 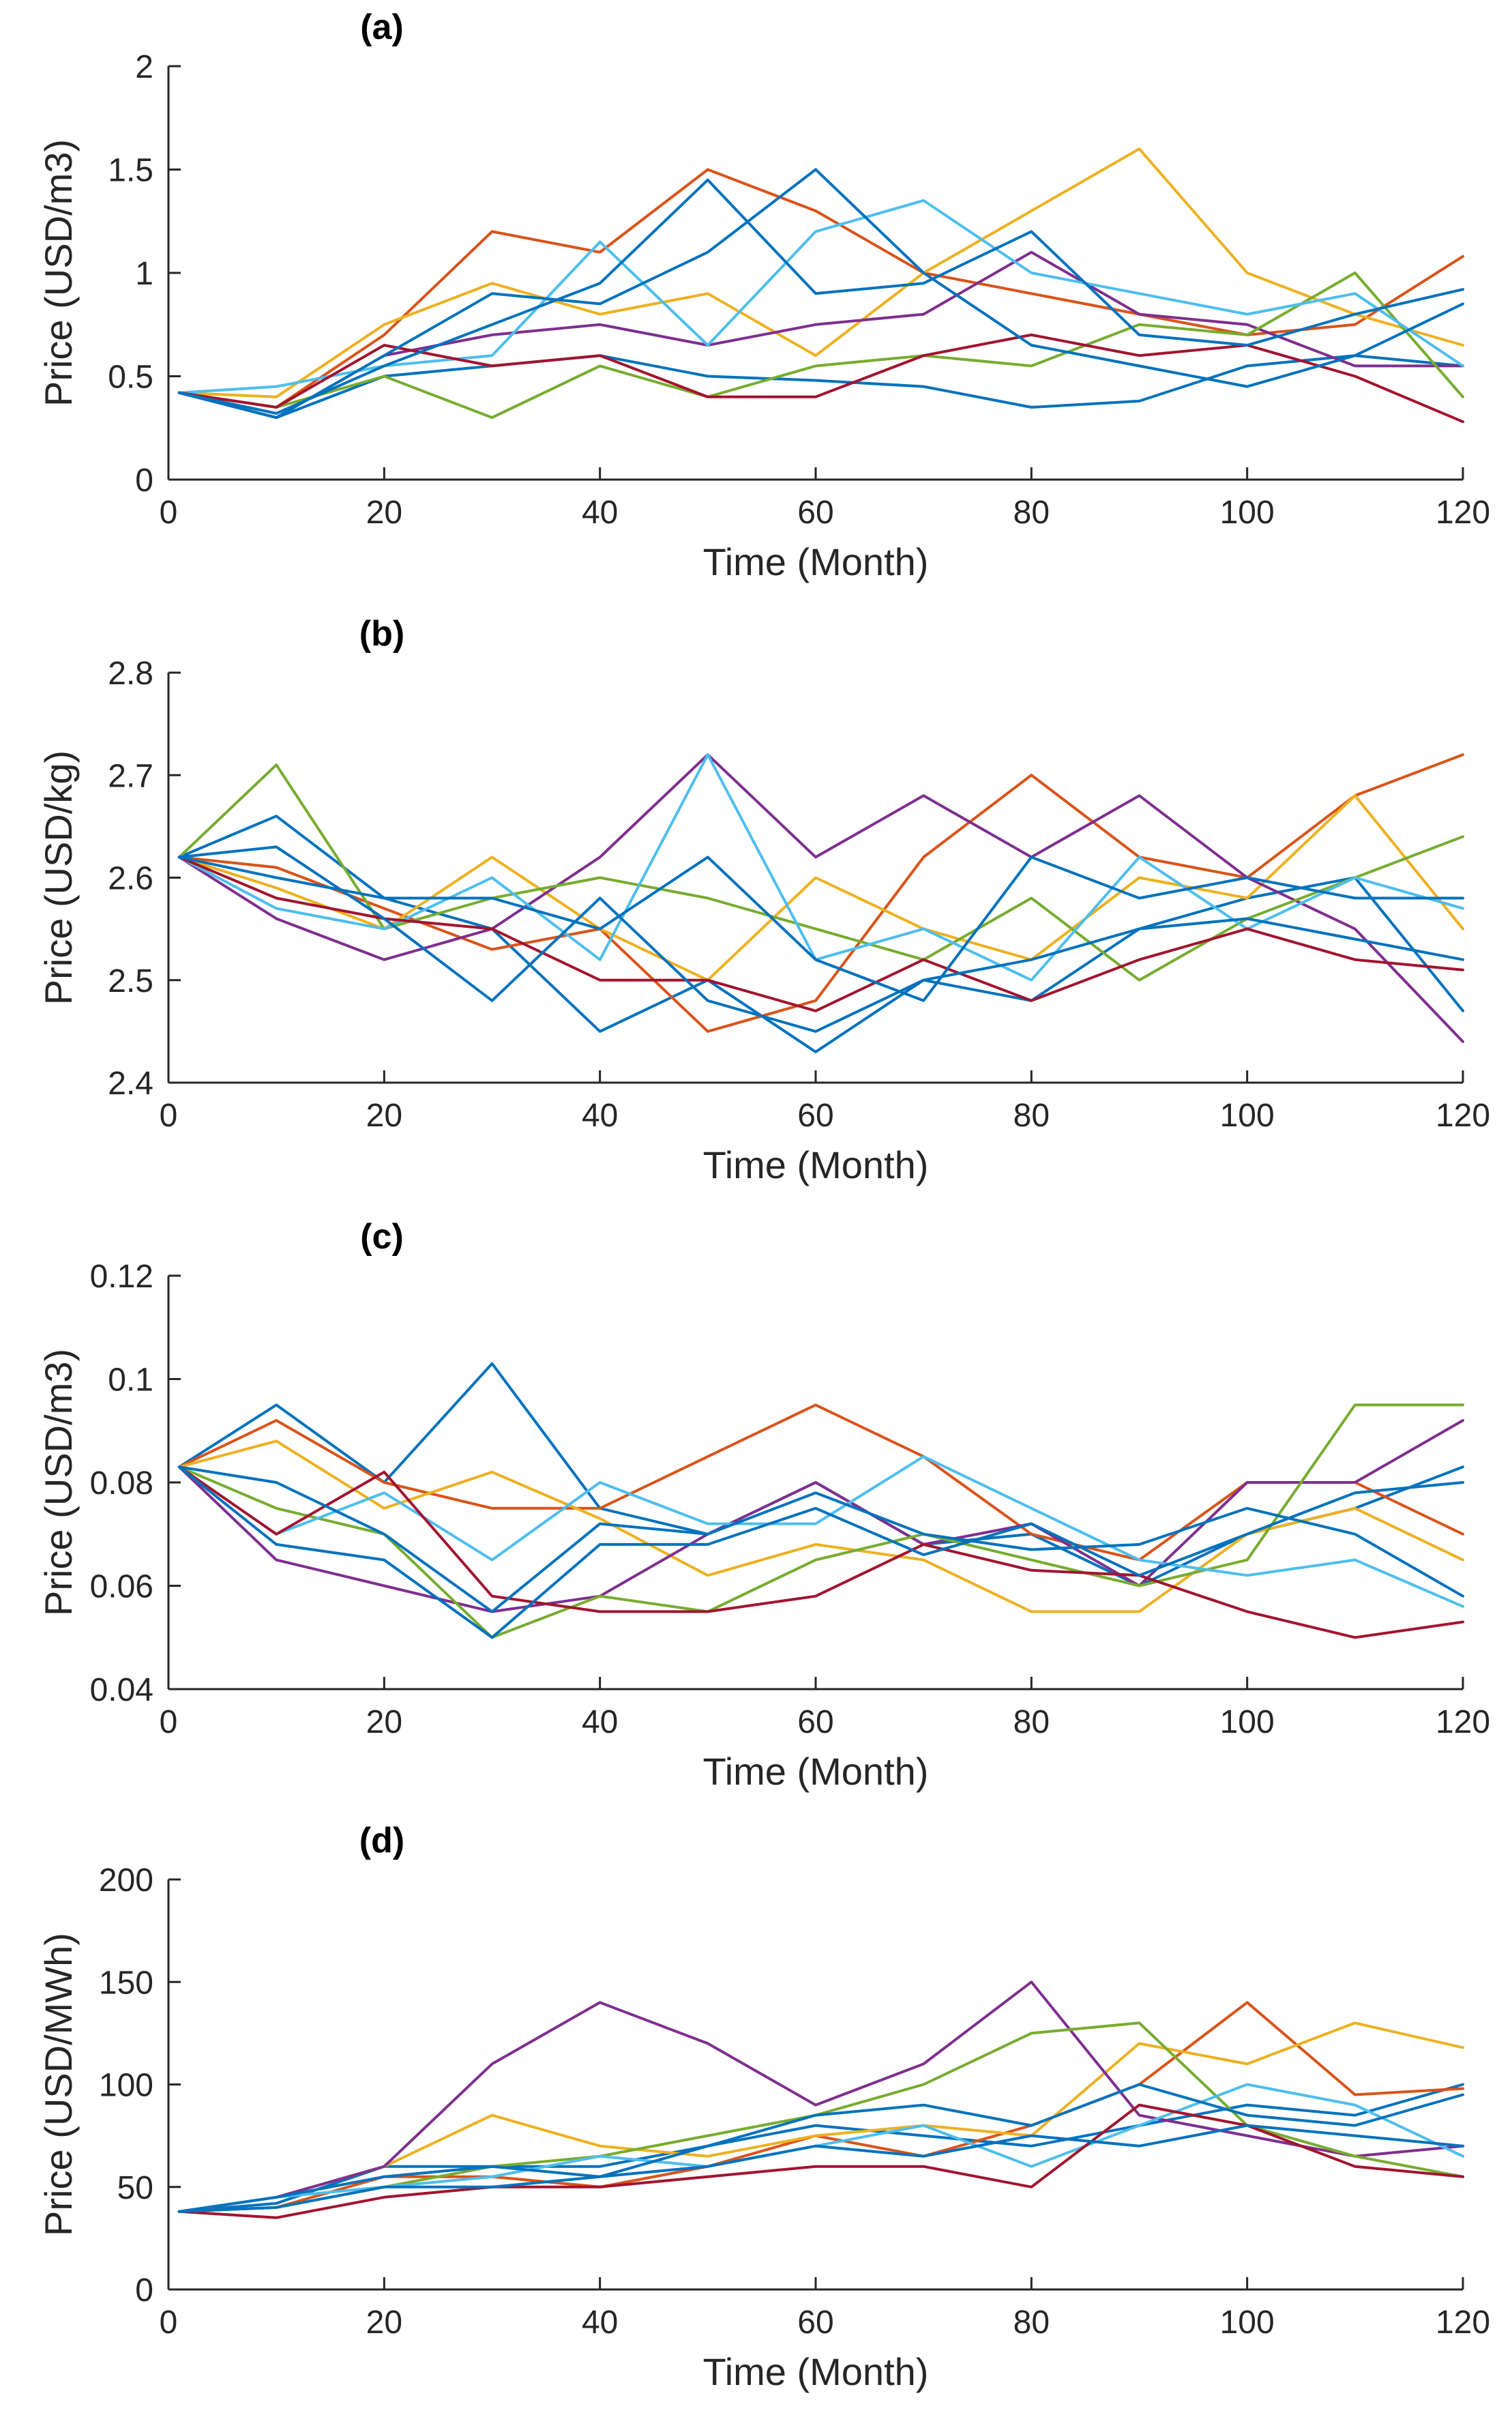 I want to click on y-tick-label: 150, so click(x=126, y=1983).